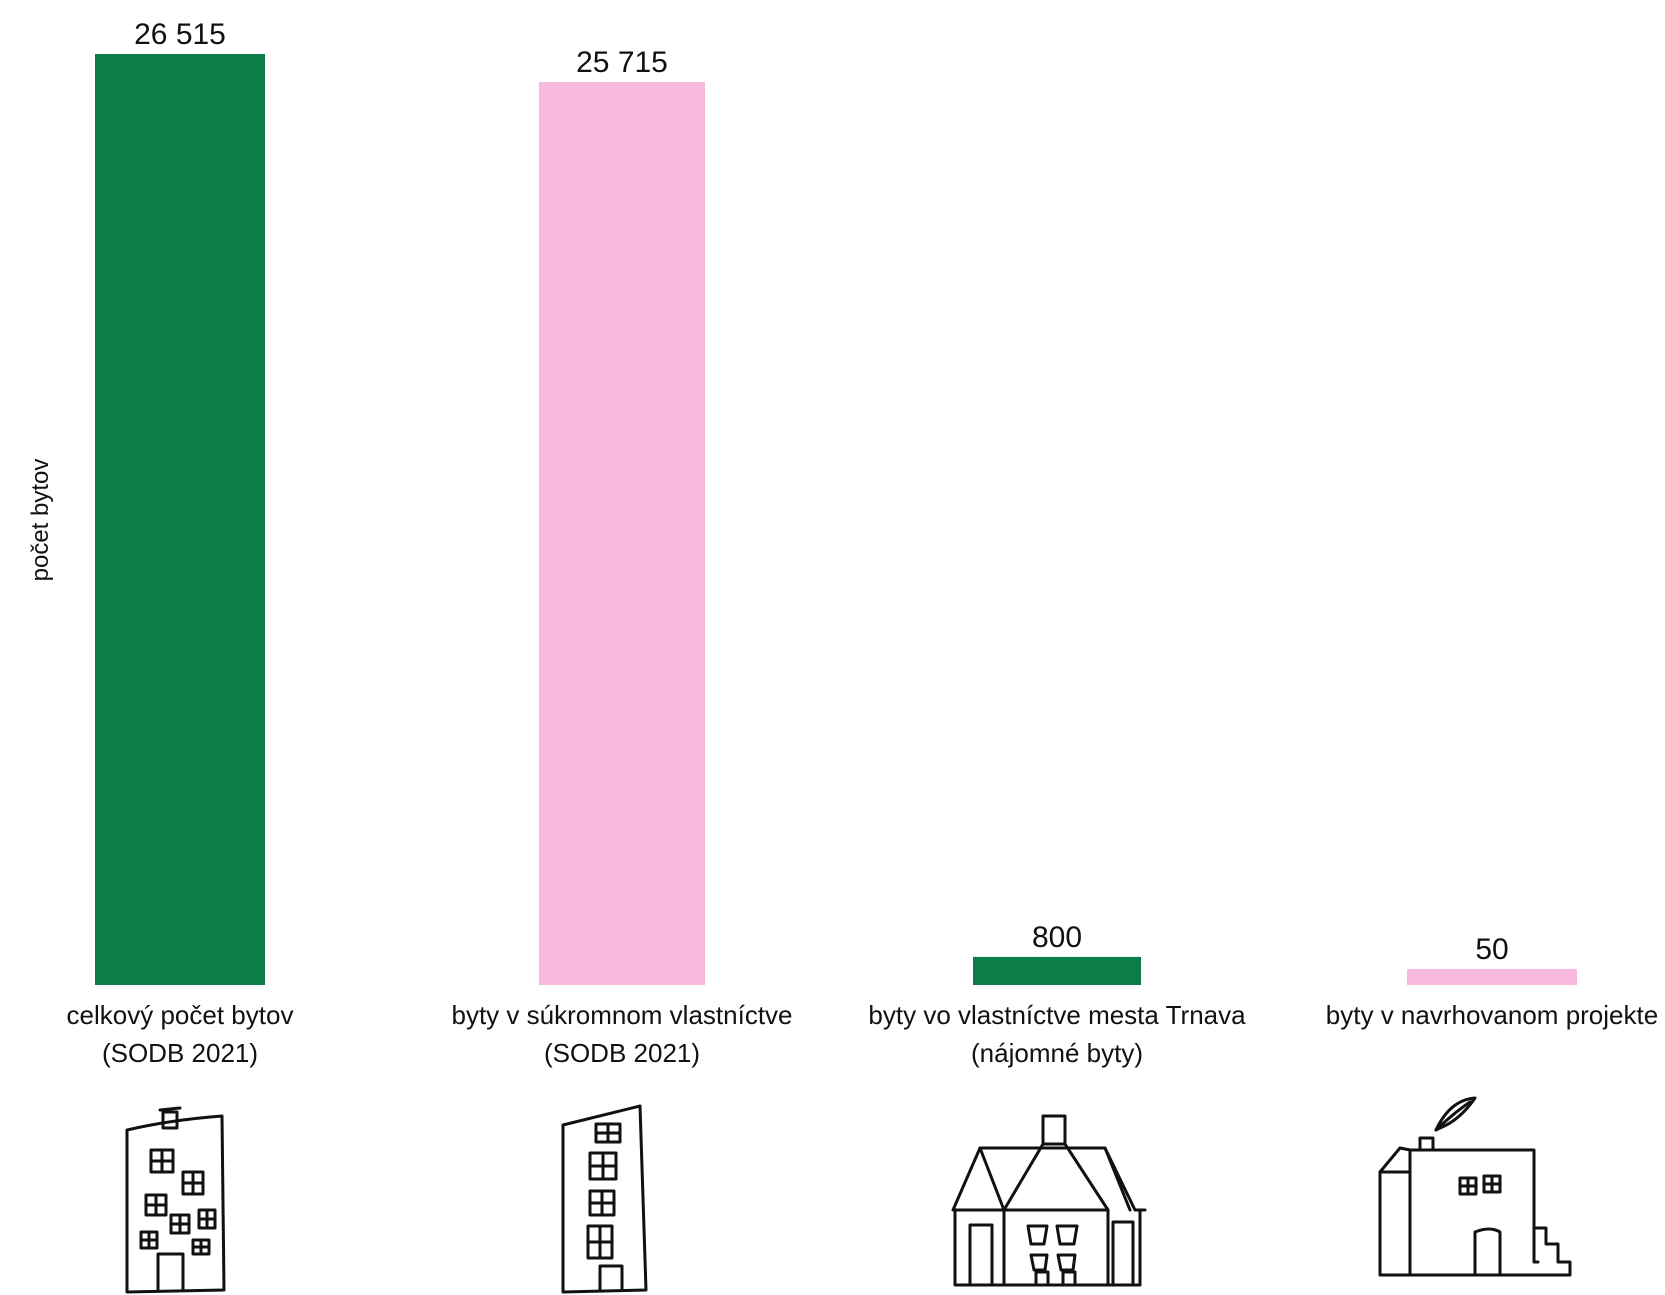  Describe the element at coordinates (40, 520) in the screenshot. I see `y-axis-label: počet bytov` at that location.